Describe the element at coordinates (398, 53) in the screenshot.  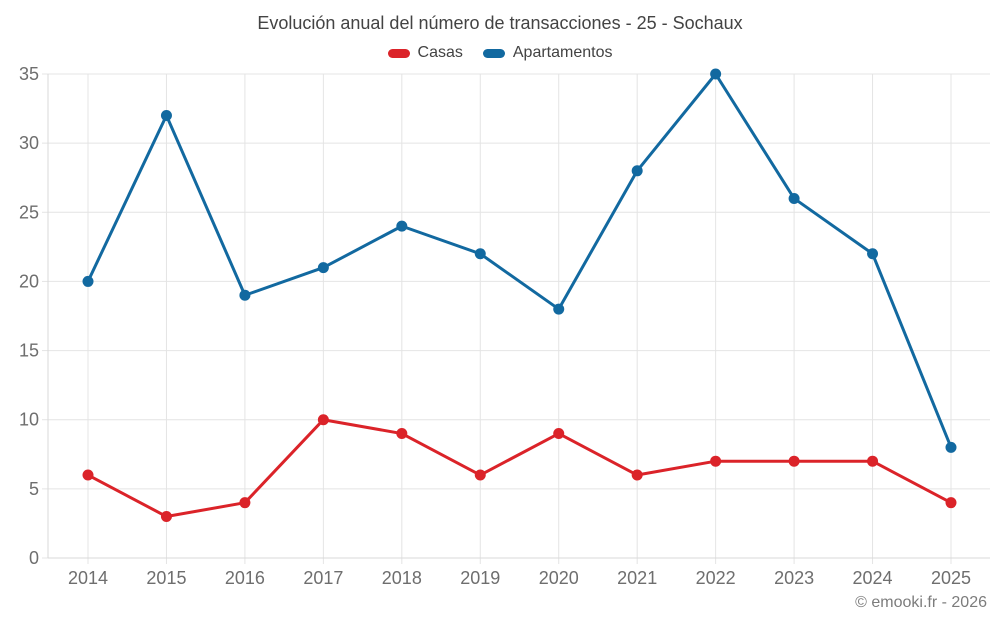
I see `legend-swatch-casas-icon` at that location.